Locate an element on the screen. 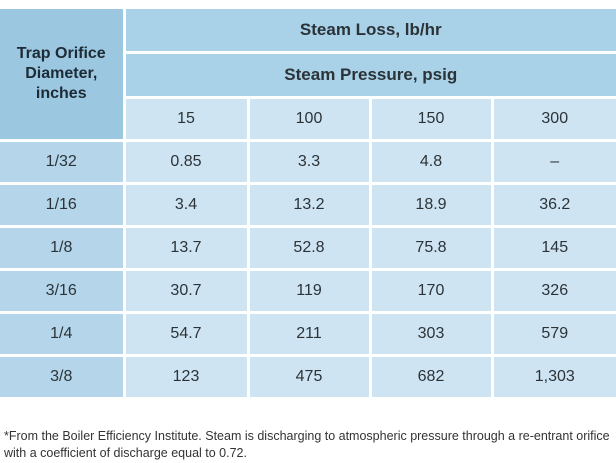  table-cell: 30.7 is located at coordinates (187, 290).